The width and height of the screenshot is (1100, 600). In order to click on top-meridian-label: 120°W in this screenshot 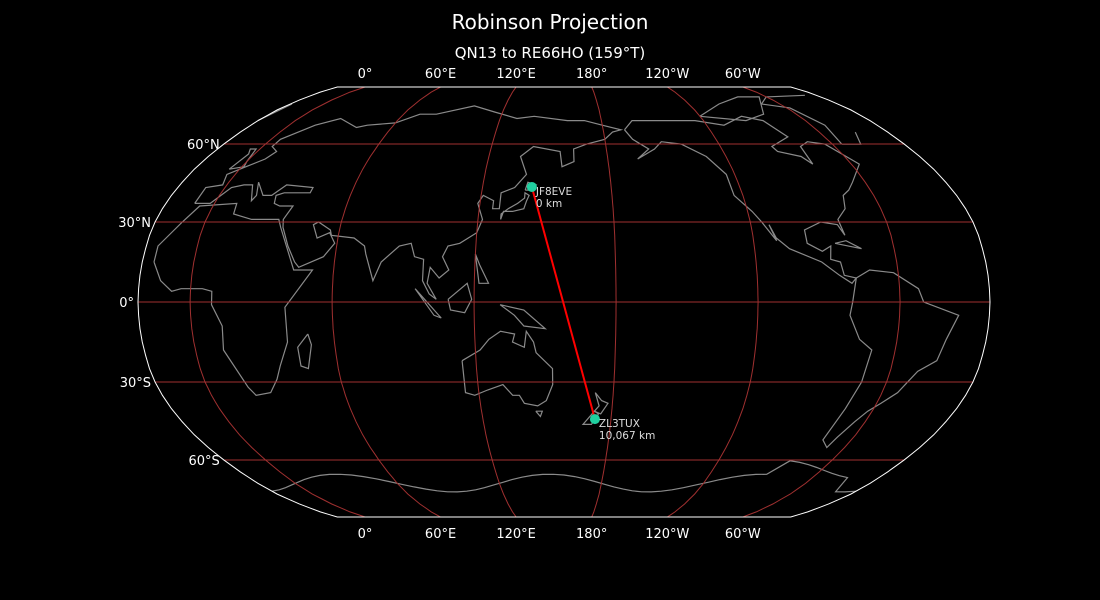, I will do `click(667, 74)`.